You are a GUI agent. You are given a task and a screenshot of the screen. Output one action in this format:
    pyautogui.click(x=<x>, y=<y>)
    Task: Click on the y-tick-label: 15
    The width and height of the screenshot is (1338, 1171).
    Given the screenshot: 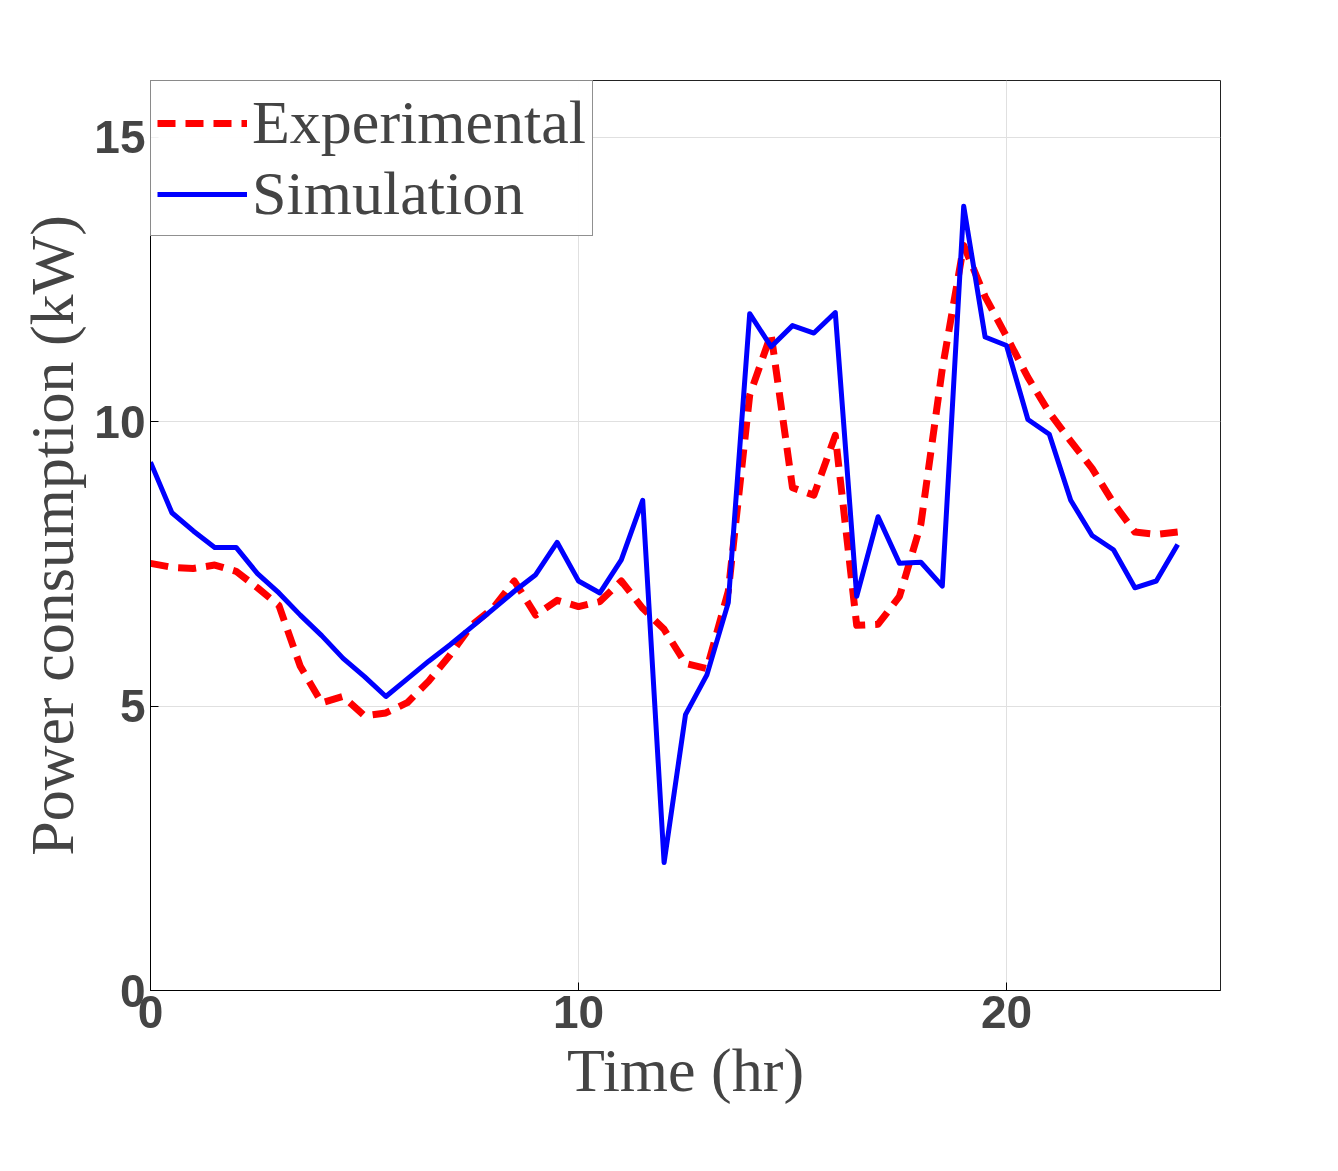 What is the action you would take?
    pyautogui.click(x=120, y=137)
    